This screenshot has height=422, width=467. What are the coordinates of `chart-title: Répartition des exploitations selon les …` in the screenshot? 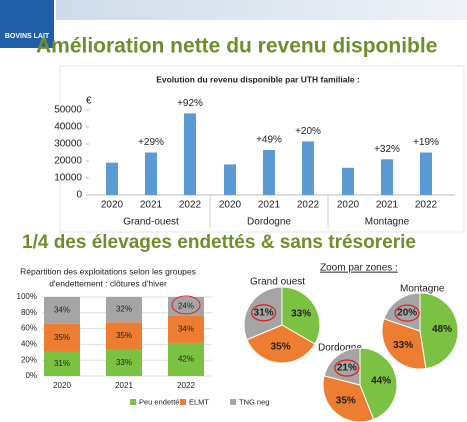 It's located at (108, 271).